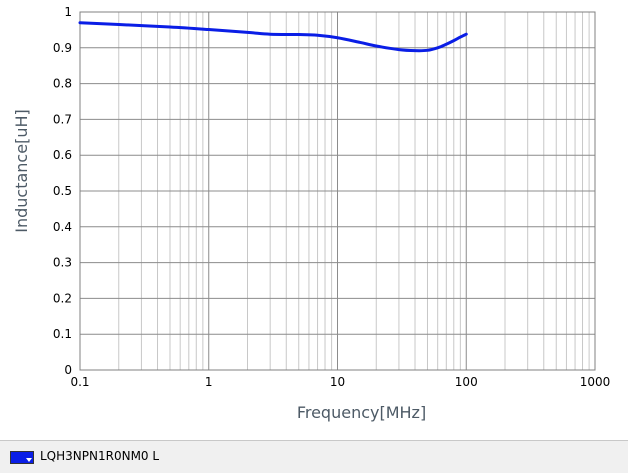 Image resolution: width=628 pixels, height=473 pixels. I want to click on legend: LQH3NPN1R0NM0 L, so click(314, 456).